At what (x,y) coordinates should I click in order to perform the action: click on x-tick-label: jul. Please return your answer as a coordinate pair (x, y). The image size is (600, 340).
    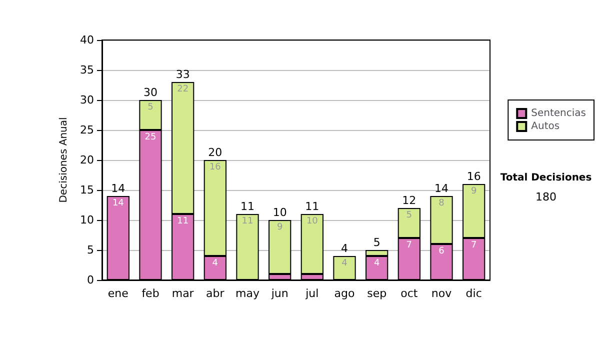
    Looking at the image, I should click on (311, 293).